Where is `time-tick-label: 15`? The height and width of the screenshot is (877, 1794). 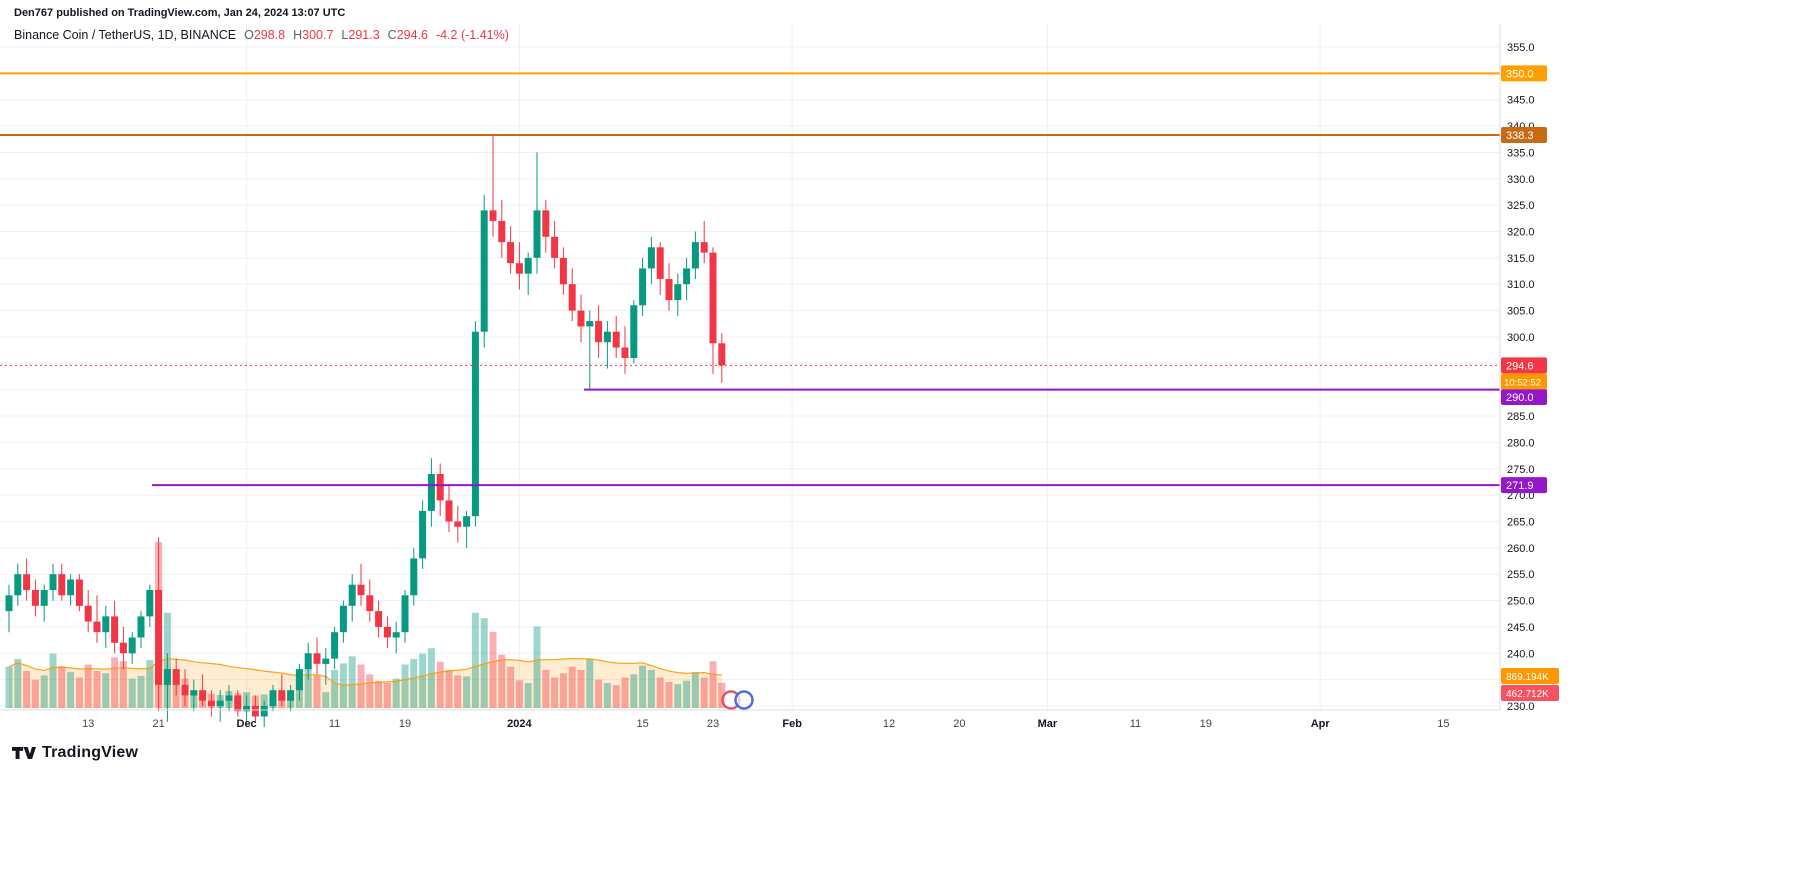
time-tick-label: 15 is located at coordinates (642, 724).